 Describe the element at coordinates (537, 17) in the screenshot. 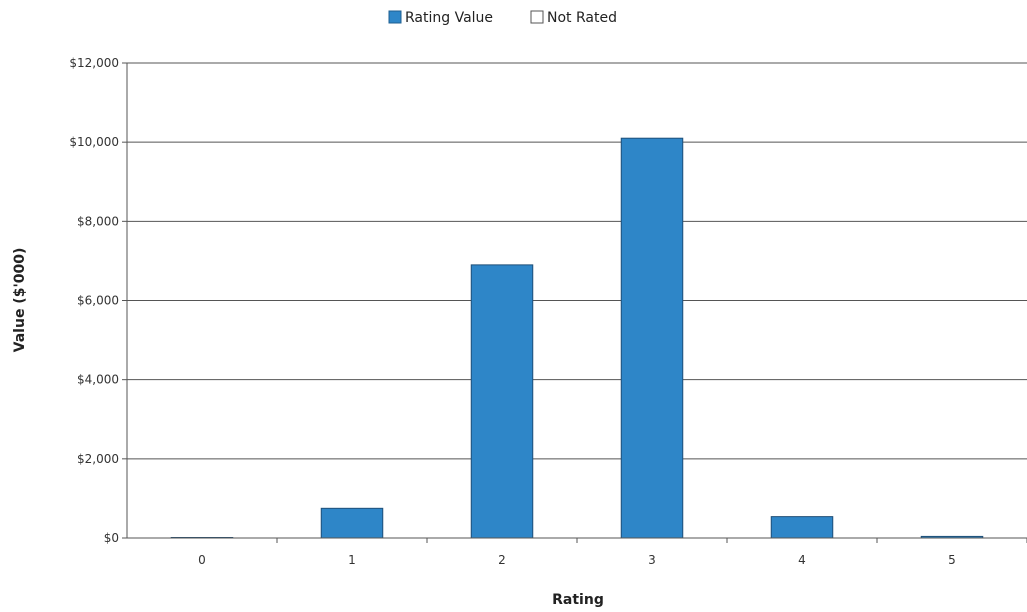

I see `legend-swatch-not-rated` at that location.